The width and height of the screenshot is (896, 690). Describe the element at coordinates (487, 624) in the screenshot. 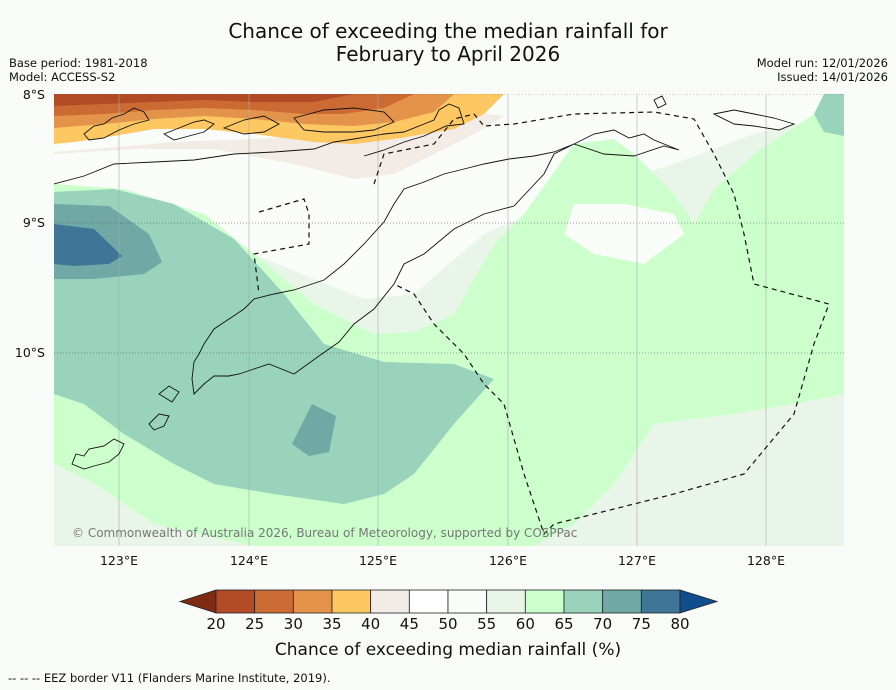

I see `colorbar-tick-label: 55` at that location.